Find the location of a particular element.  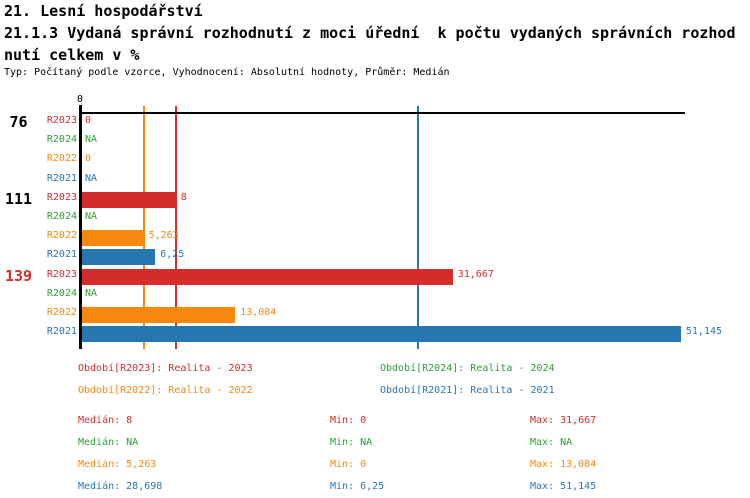

stat-median-r2022: Medián: 5,263 is located at coordinates (117, 464).